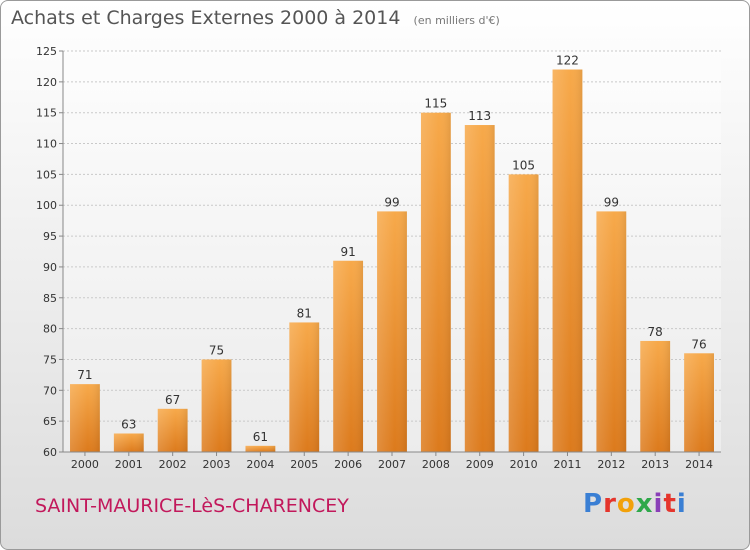 Image resolution: width=750 pixels, height=550 pixels. Describe the element at coordinates (392, 464) in the screenshot. I see `x-tick-label: 2007` at that location.